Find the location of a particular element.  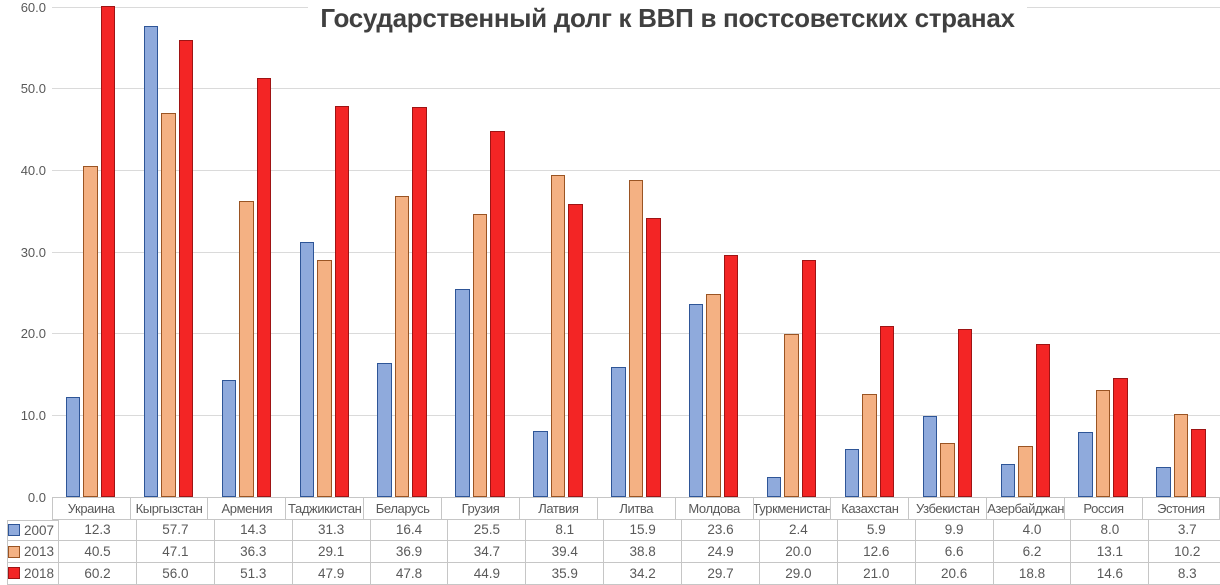

bar-group-Украина is located at coordinates (91, 248).